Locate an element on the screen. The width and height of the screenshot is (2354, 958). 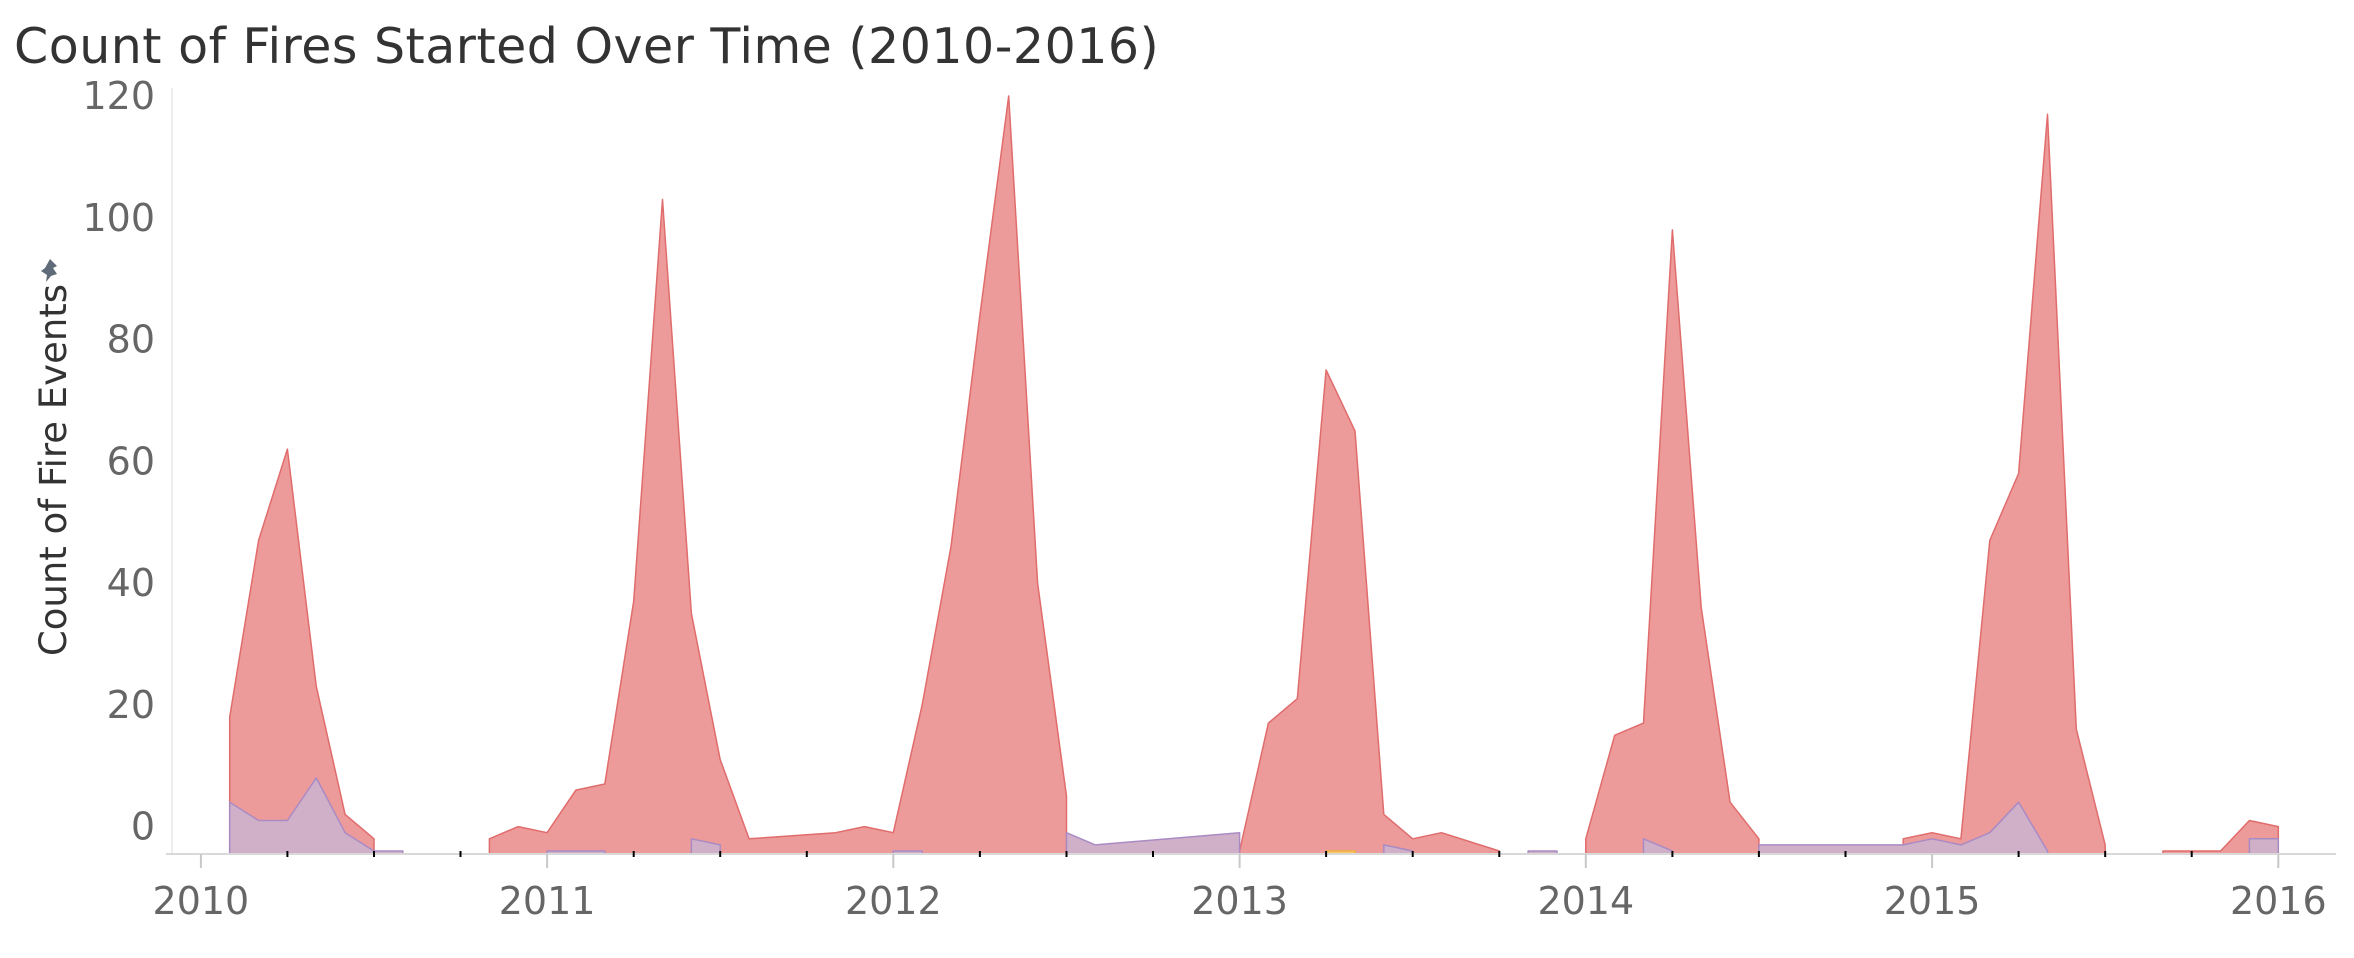
x-tick-label: 2015 is located at coordinates (1932, 901).